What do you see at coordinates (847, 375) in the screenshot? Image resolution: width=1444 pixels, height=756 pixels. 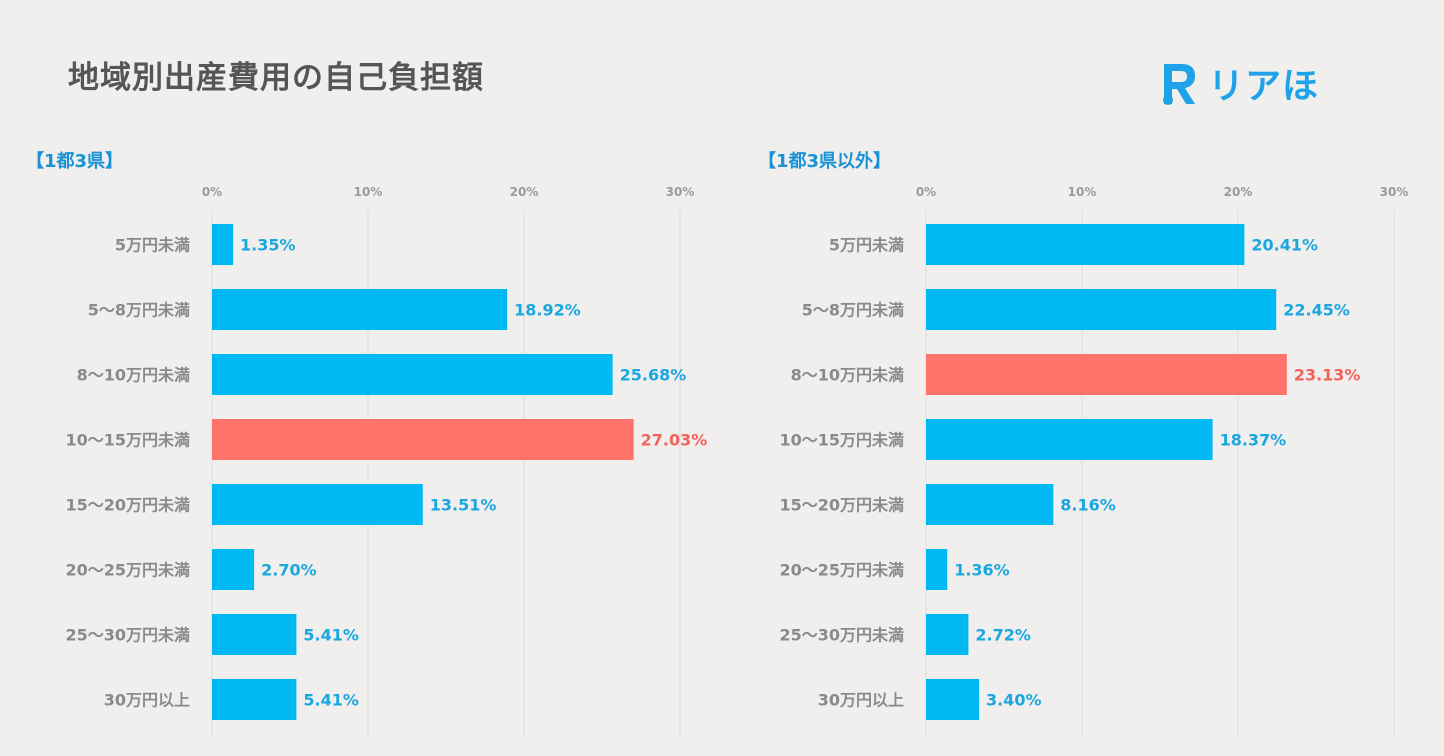 I see `right-category-label: 8〜10万円未満` at bounding box center [847, 375].